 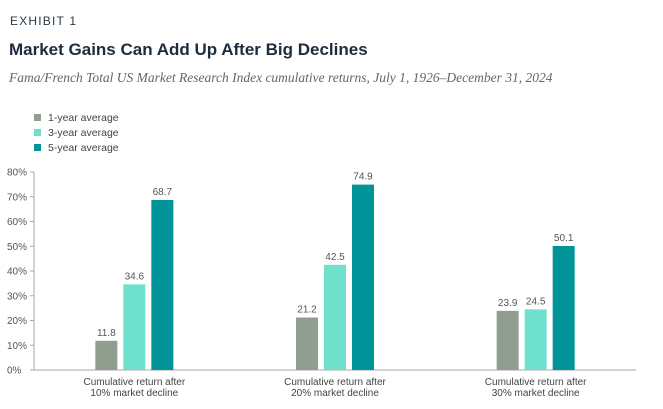 I want to click on y-tick-label: 50%, so click(x=17, y=247).